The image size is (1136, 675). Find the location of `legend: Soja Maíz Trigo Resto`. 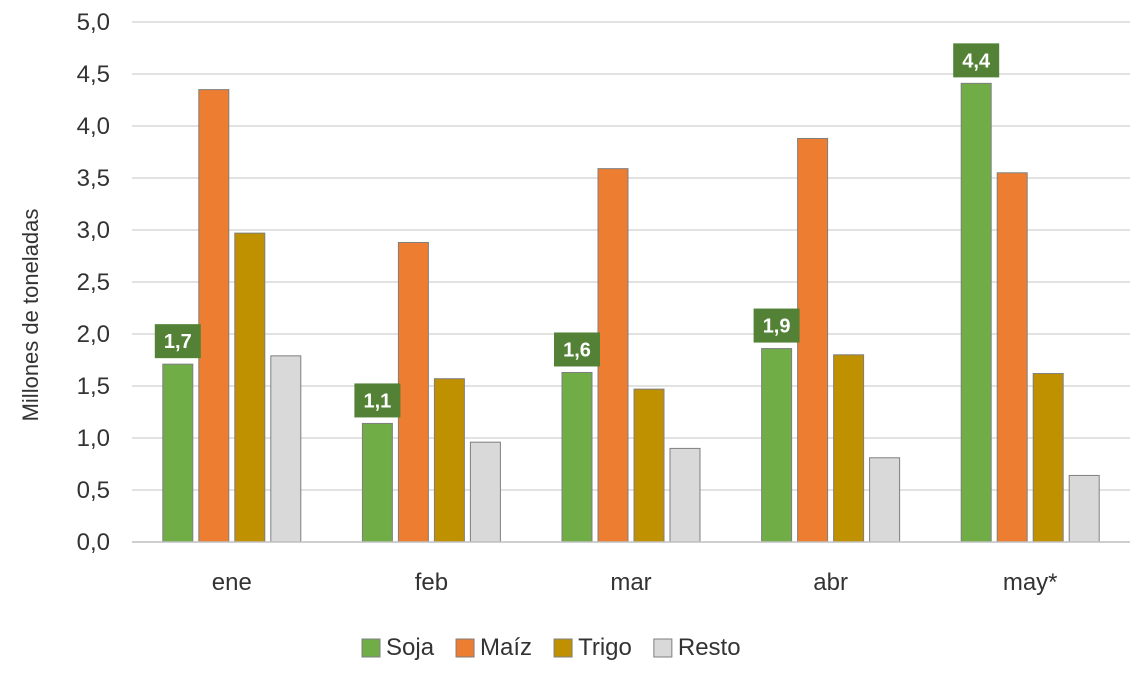

legend: Soja Maíz Trigo Resto is located at coordinates (551, 647).